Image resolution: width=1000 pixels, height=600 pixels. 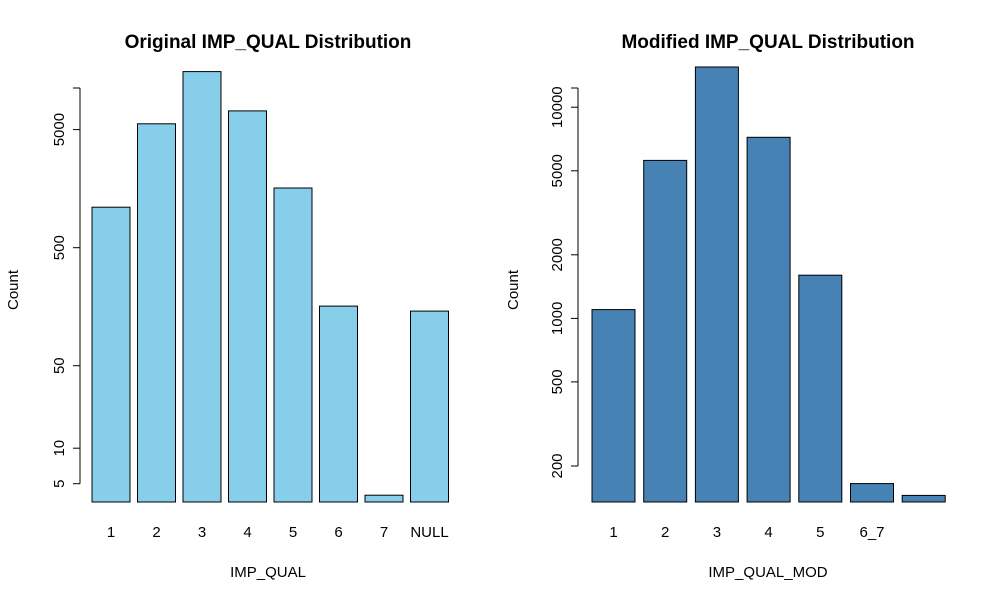 I want to click on y-tick-label: 50, so click(x=59, y=365).